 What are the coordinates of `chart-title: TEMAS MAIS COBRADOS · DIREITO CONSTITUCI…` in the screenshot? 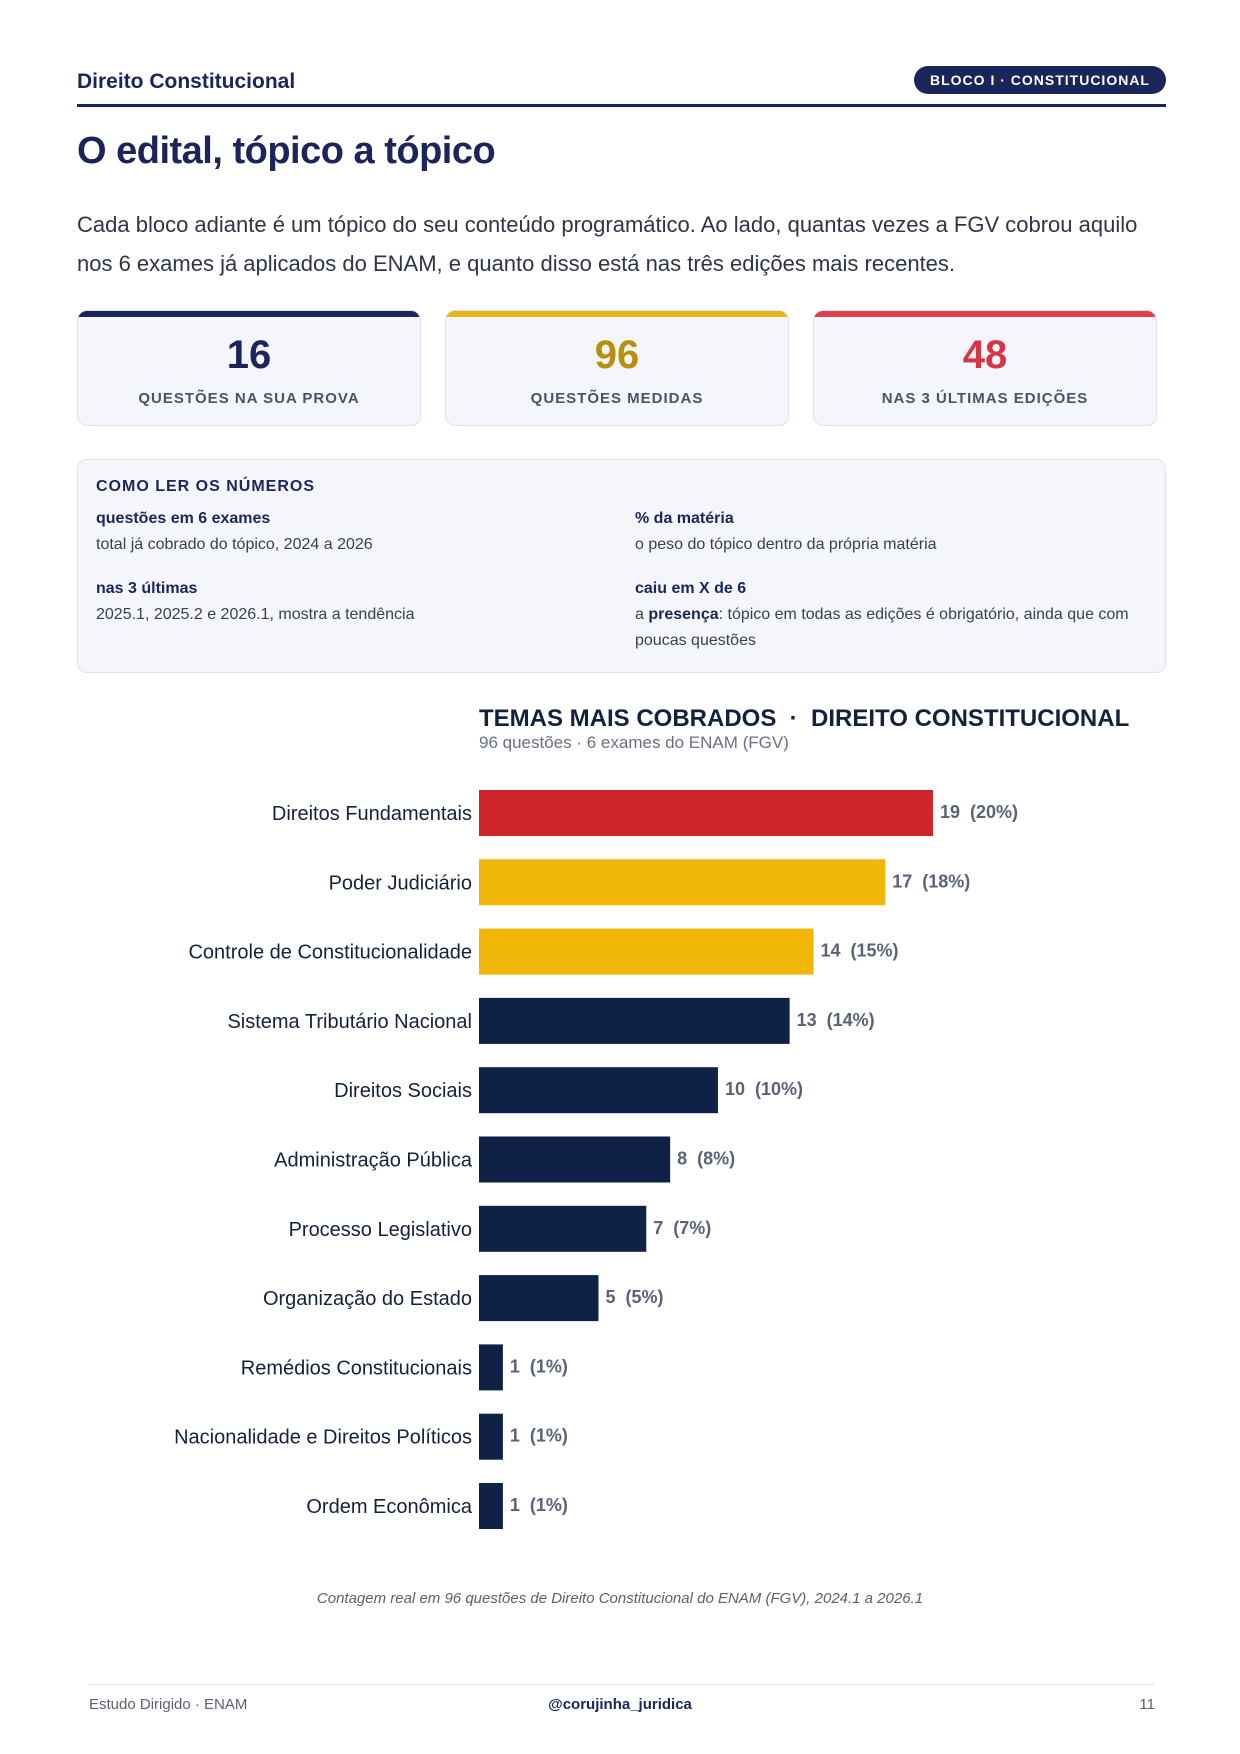 It's located at (804, 718).